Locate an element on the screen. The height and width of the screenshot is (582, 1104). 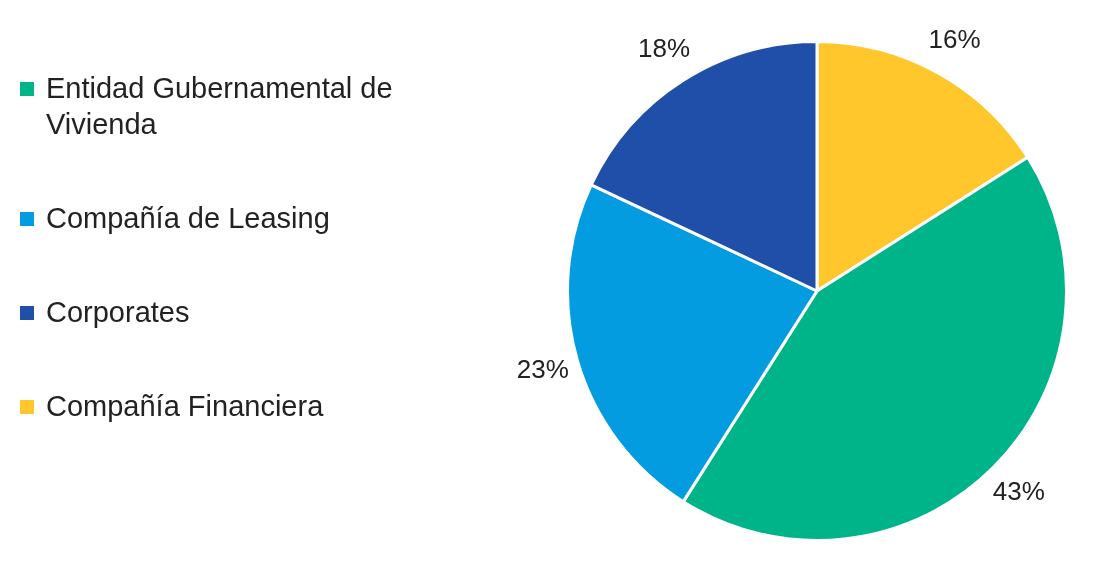
data-label: 18% is located at coordinates (664, 48).